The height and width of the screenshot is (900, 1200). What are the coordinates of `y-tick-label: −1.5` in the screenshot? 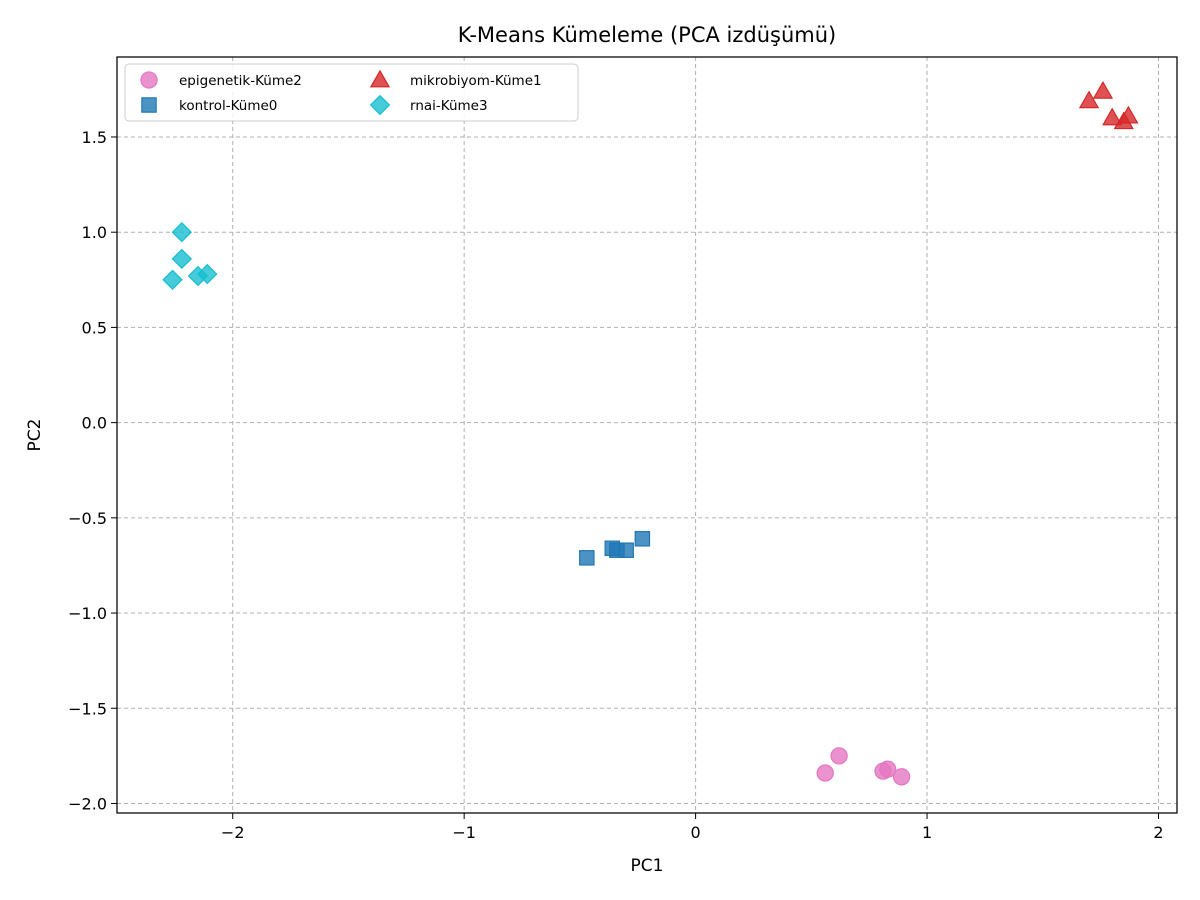 It's located at (87, 708).